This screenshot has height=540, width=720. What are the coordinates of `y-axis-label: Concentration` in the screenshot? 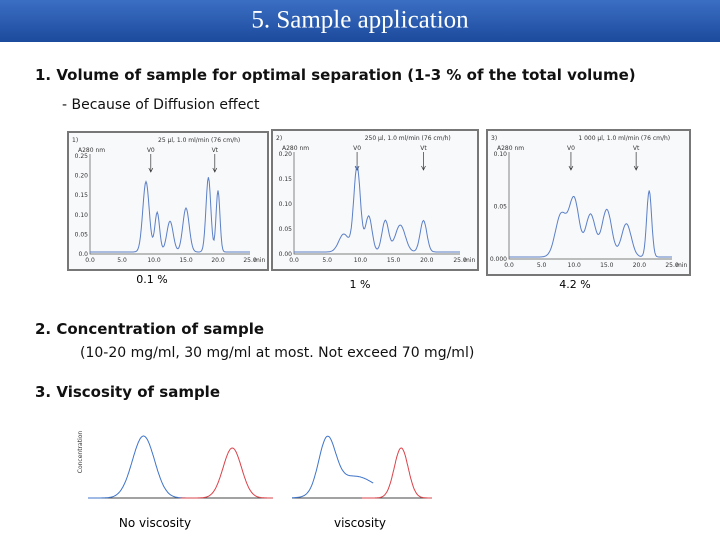 It's located at (80, 452).